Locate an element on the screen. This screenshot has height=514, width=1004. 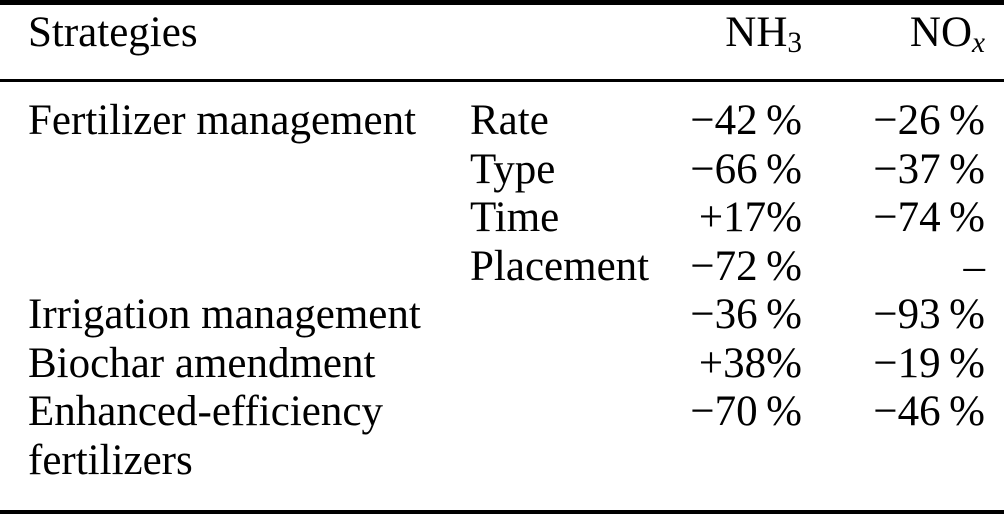
nox-subscript: x is located at coordinates (978, 43).